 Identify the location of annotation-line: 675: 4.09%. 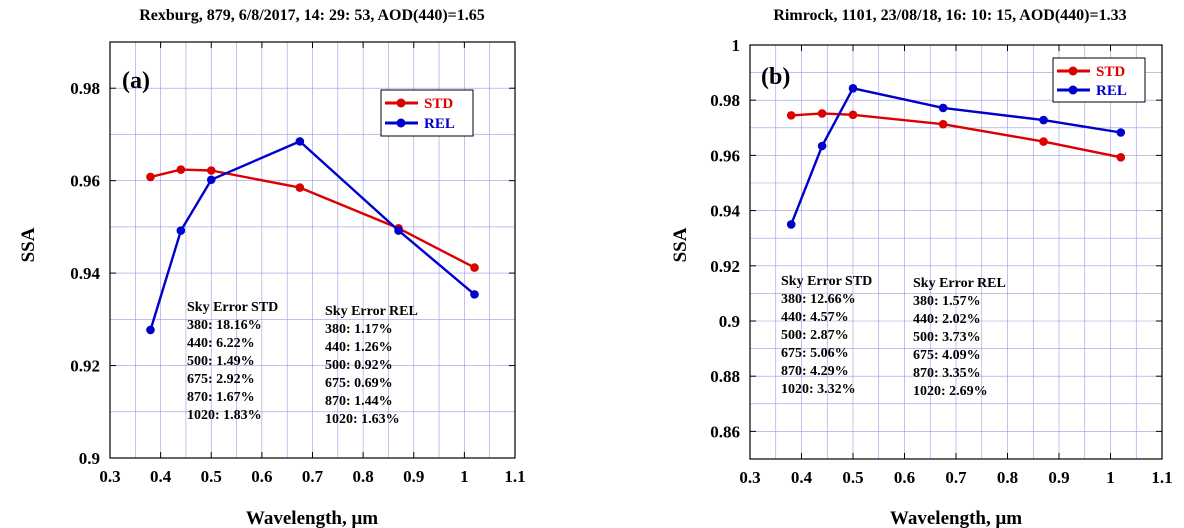
(947, 355).